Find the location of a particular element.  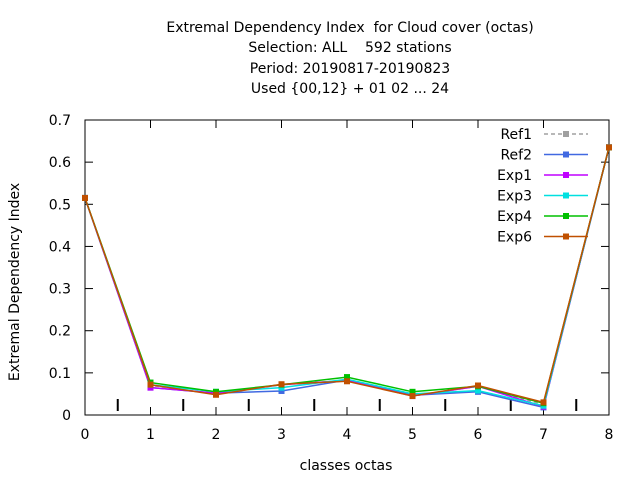

x-tick-label: 8 is located at coordinates (609, 435).